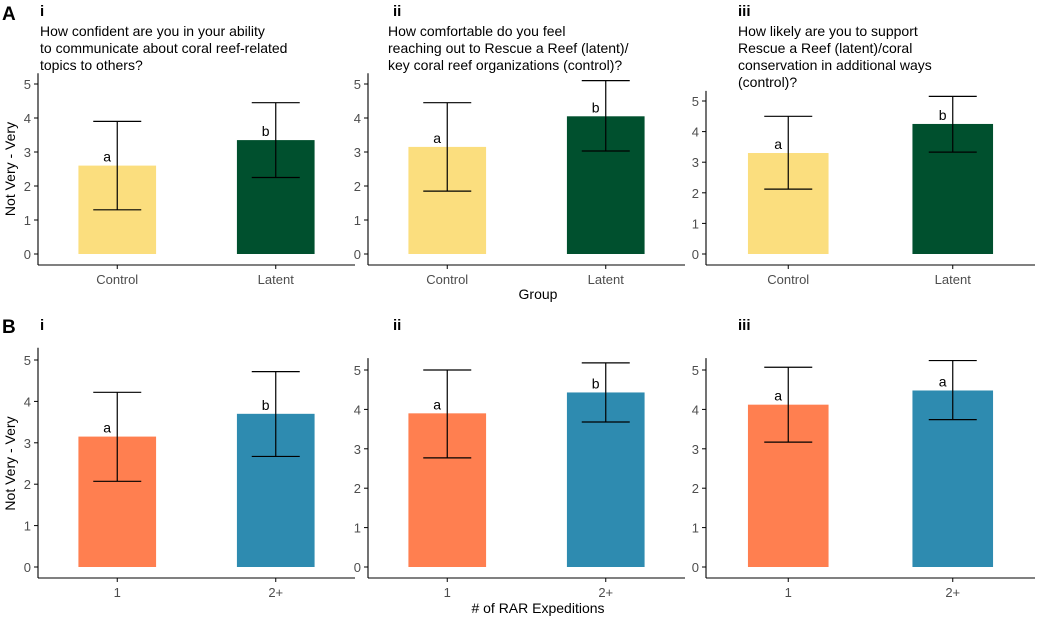 This screenshot has height=618, width=1038. I want to click on row-a-x-axis-title: Group, so click(538, 294).